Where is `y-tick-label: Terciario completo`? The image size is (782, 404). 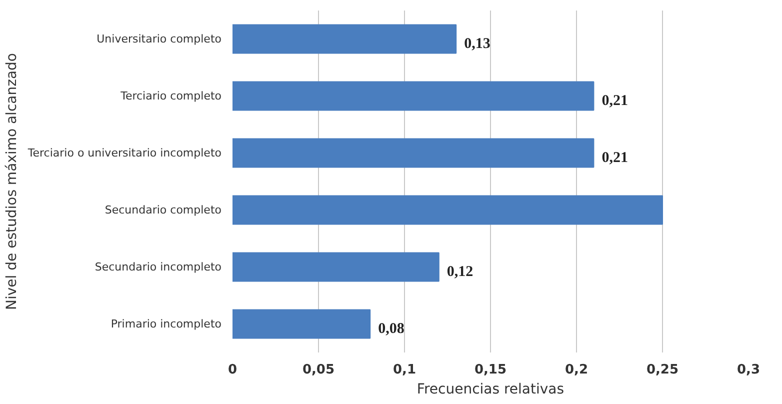
y-tick-label: Terciario completo is located at coordinates (171, 96).